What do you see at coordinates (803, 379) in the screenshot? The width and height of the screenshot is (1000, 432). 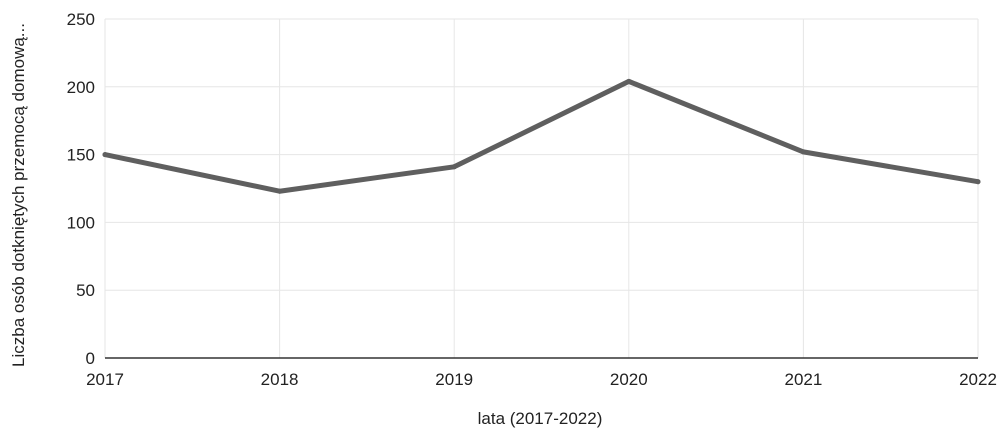 I see `x-tick-label: 2021` at bounding box center [803, 379].